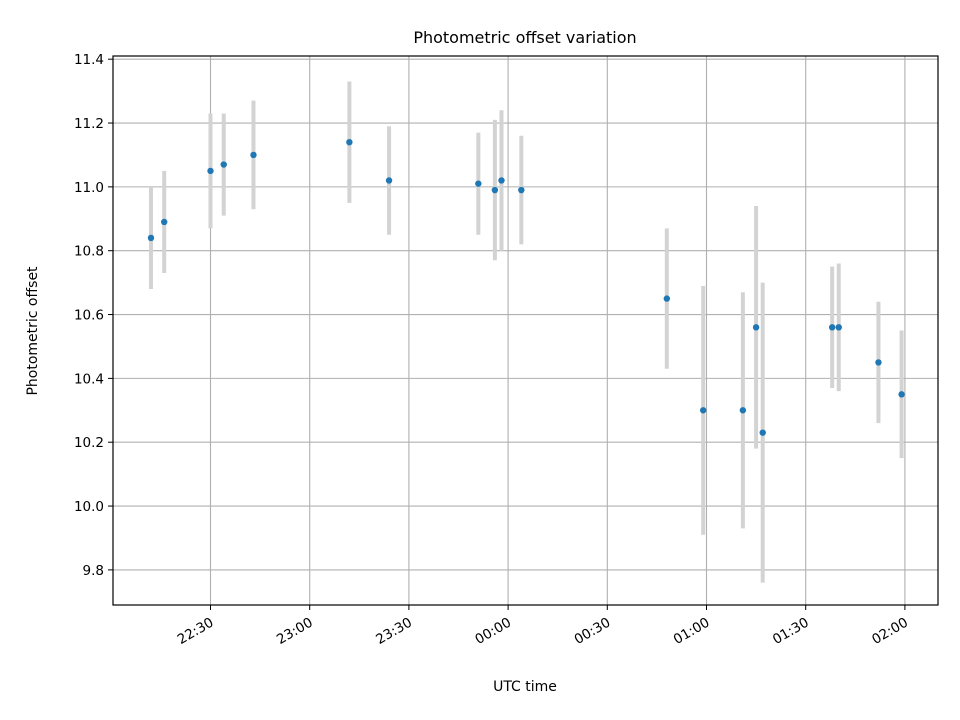 This screenshot has width=960, height=720. I want to click on y-tick-label: 9.8, so click(93, 571).